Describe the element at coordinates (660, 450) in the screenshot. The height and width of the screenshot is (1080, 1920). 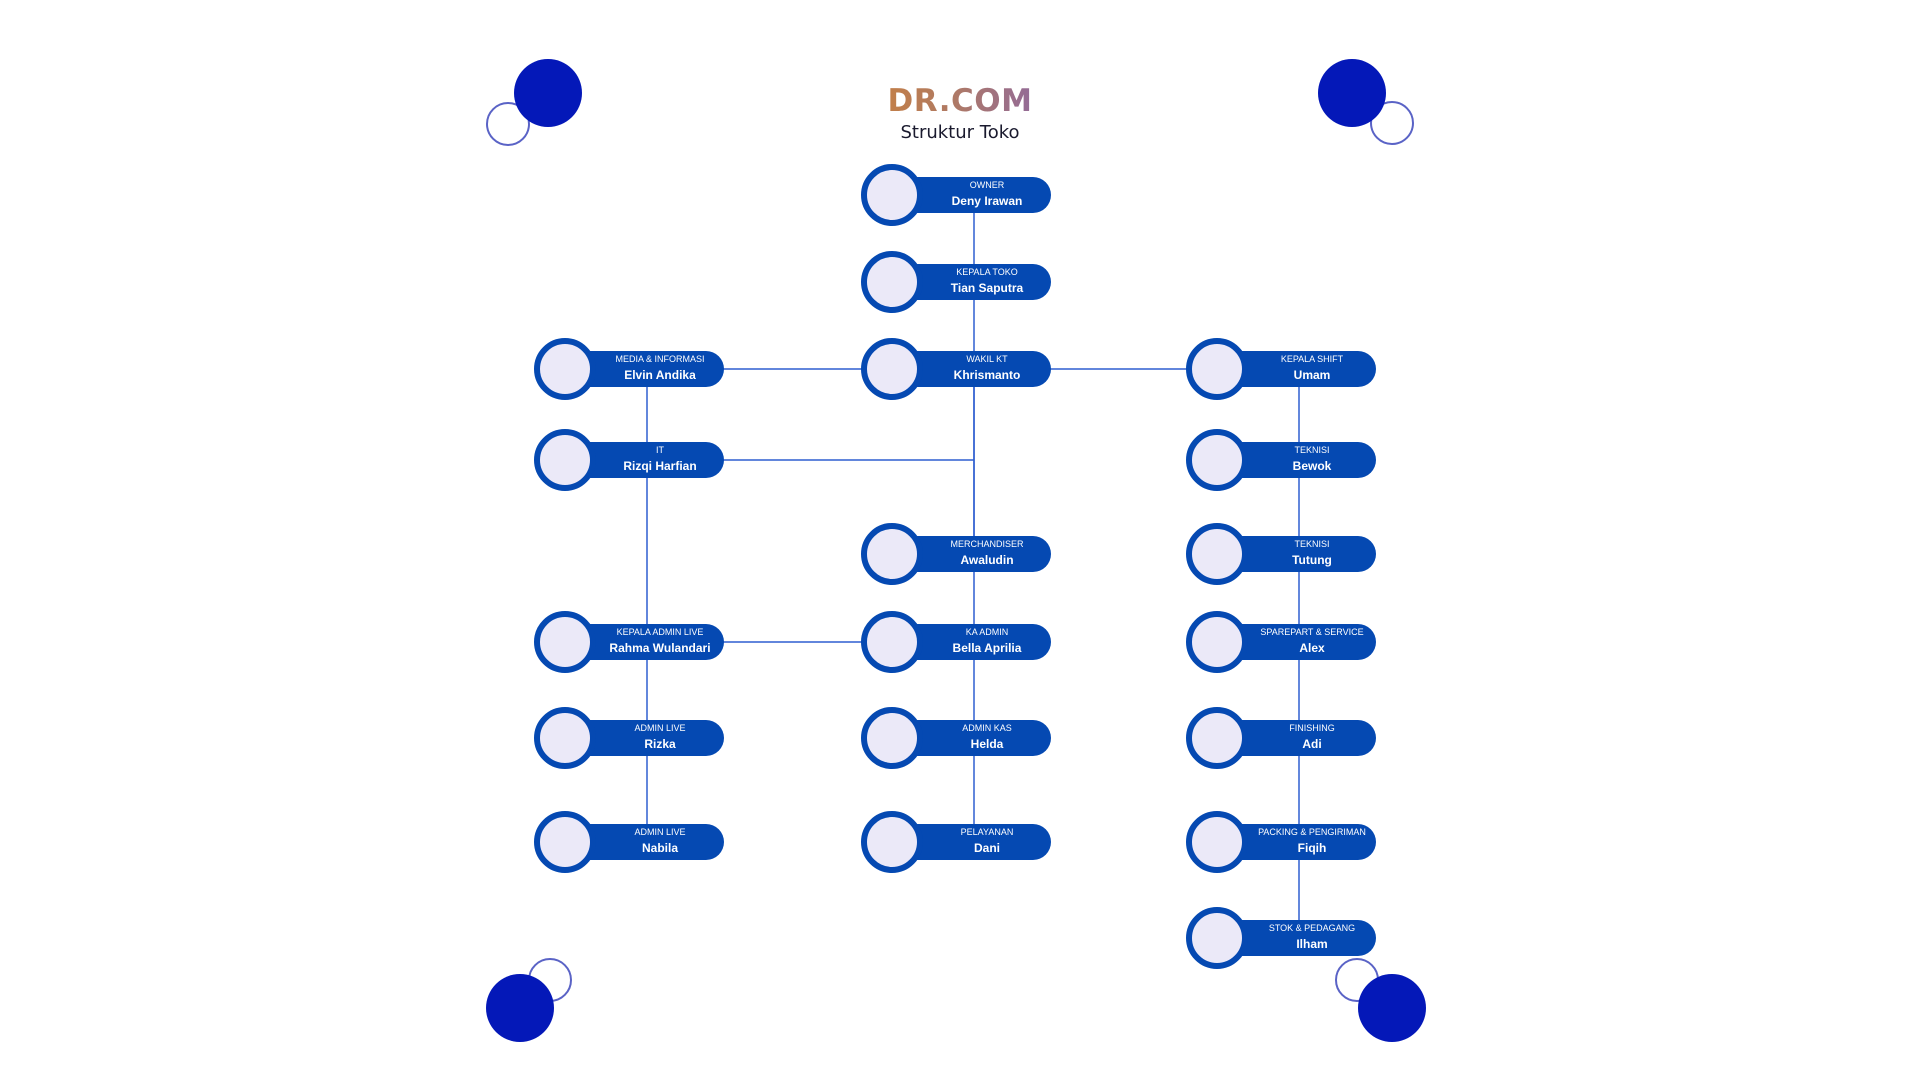
I see `node-role: IT` at that location.